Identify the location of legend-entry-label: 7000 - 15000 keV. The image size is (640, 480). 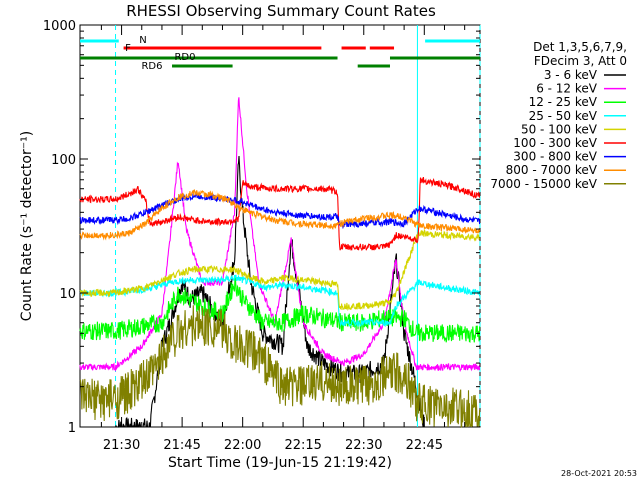
(543, 184).